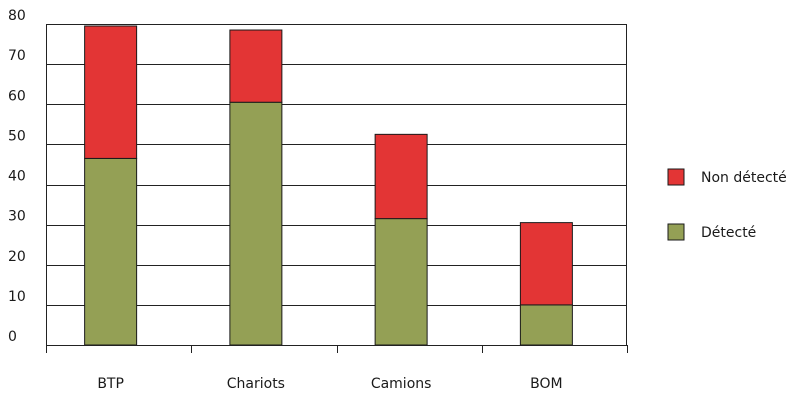 Image resolution: width=806 pixels, height=394 pixels. What do you see at coordinates (546, 384) in the screenshot?
I see `x-tick-label-bom: BOM` at bounding box center [546, 384].